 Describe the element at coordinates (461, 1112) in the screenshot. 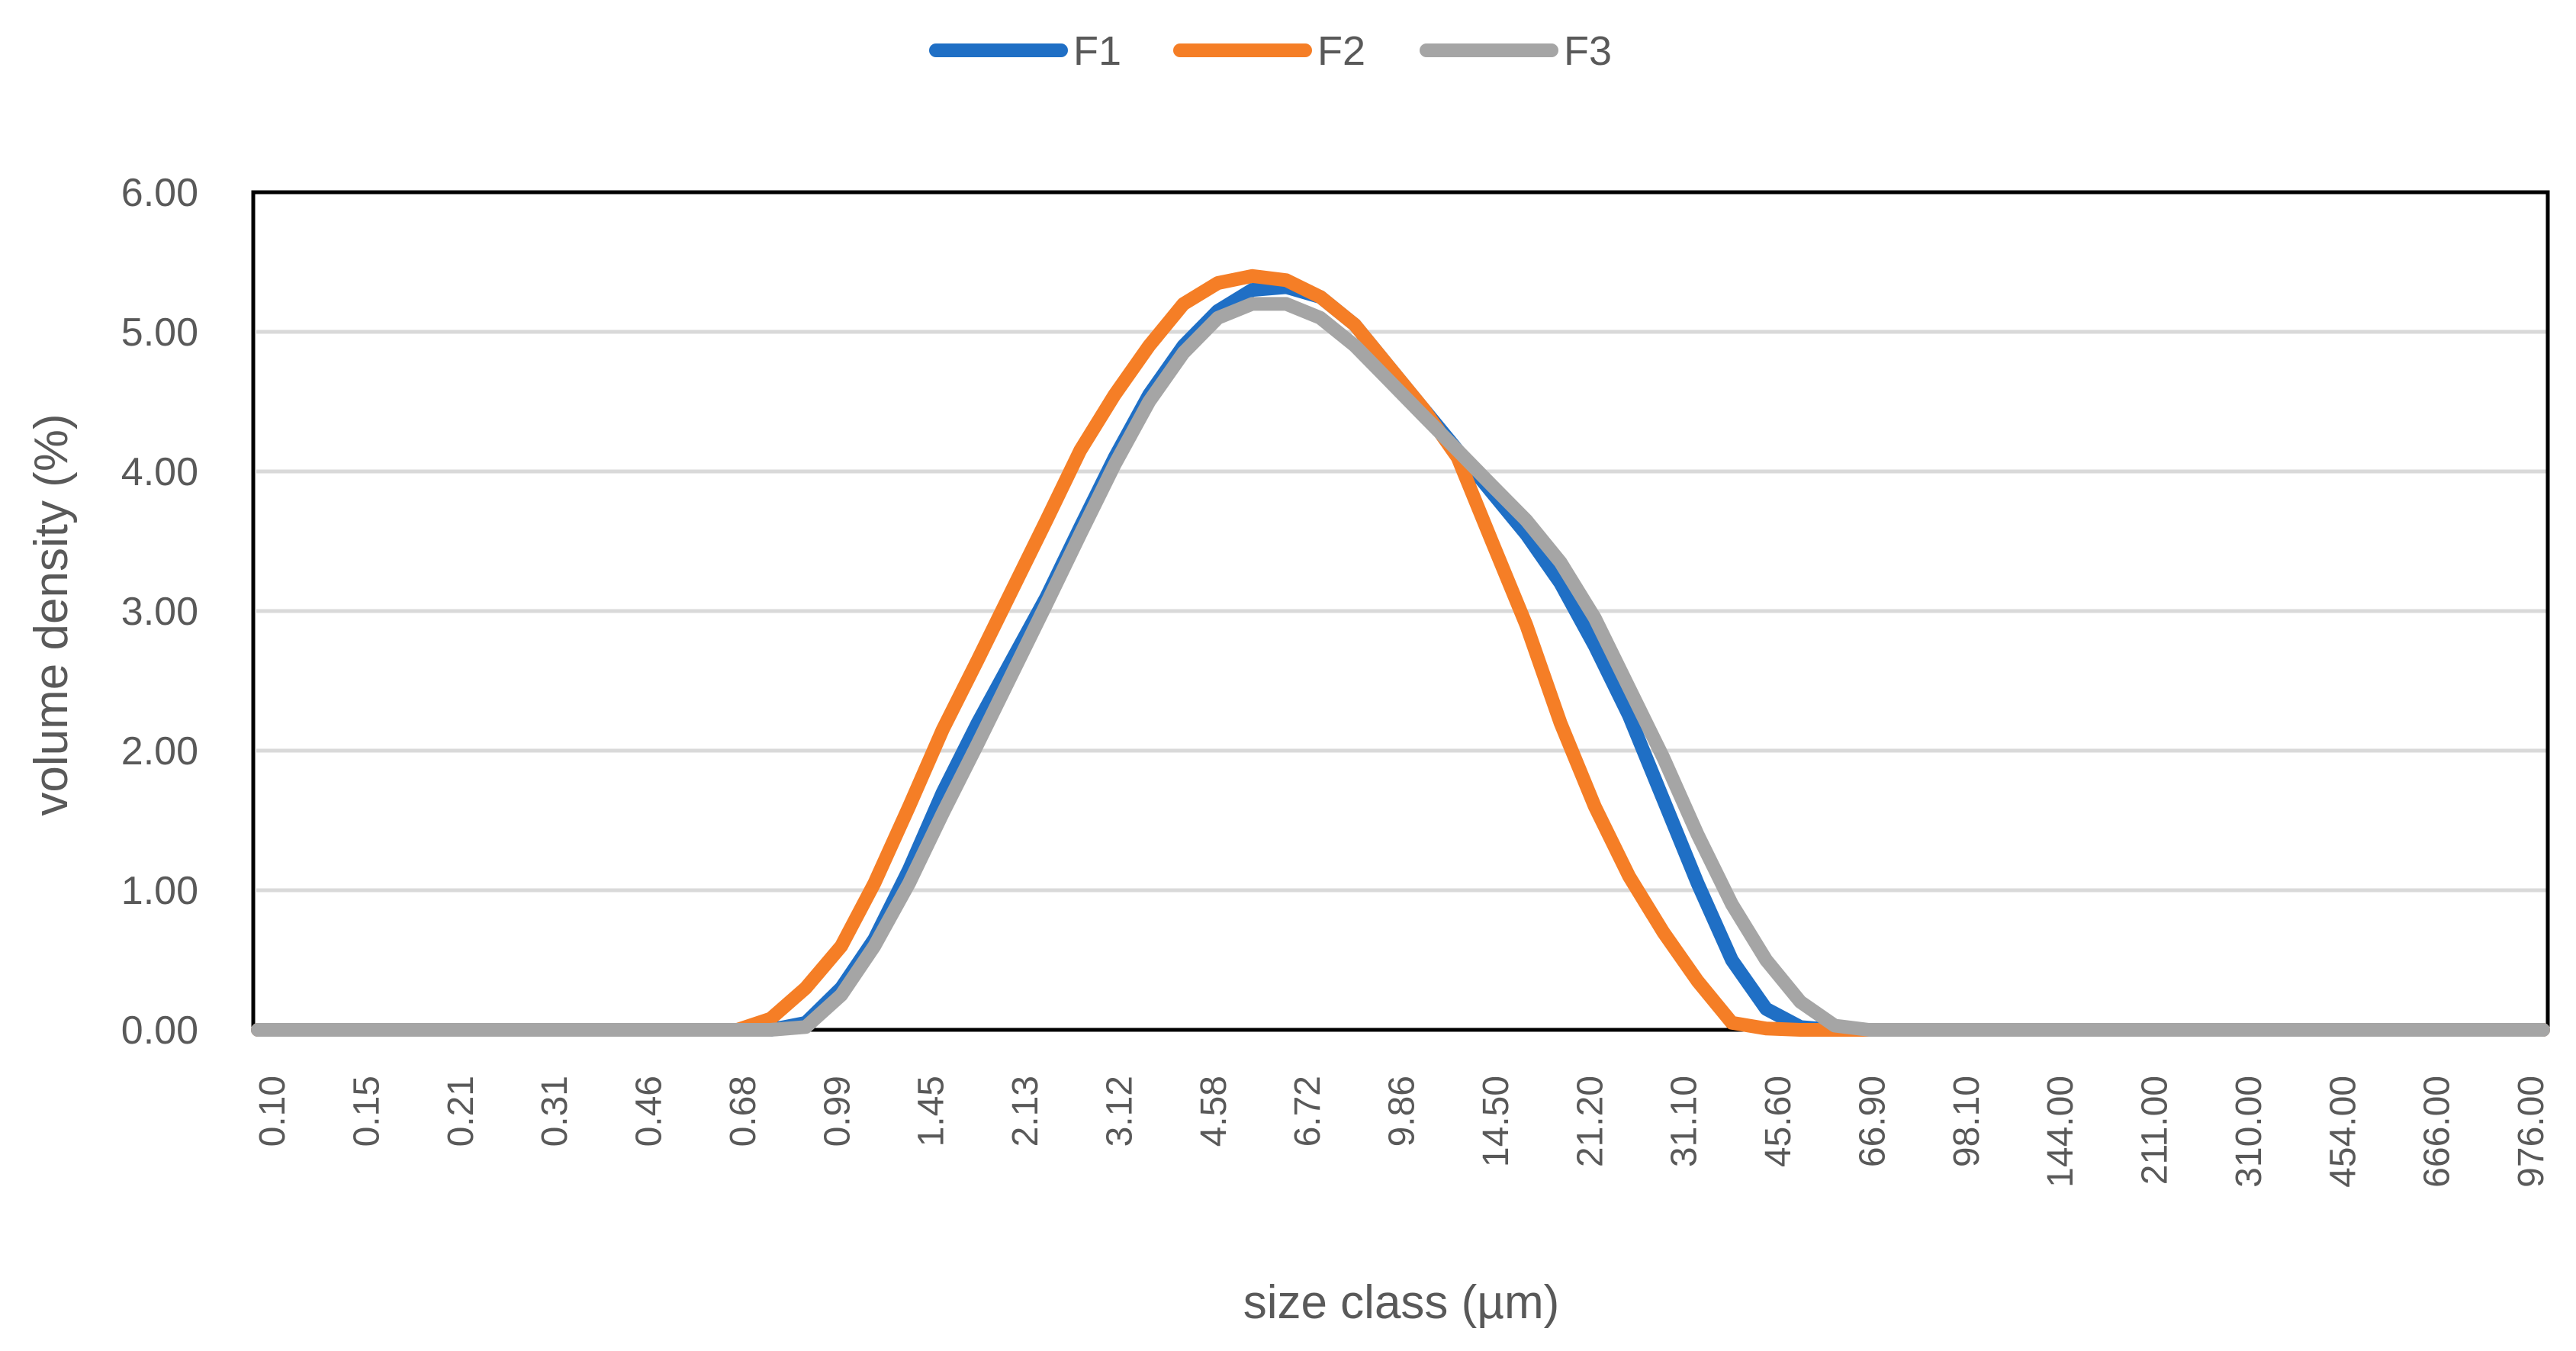

I see `x-tick-label: 0.21` at that location.